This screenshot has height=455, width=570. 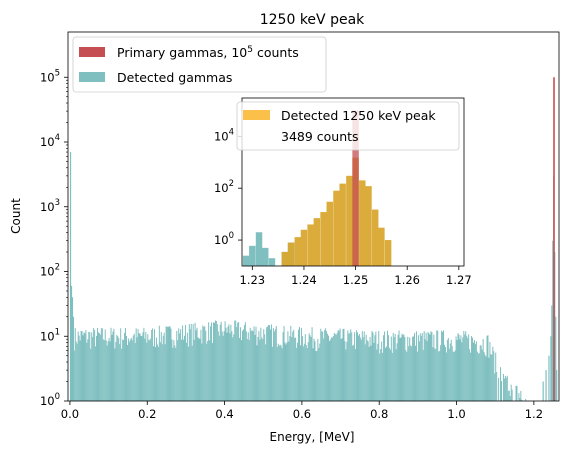 I want to click on inset-y-tick-label: 102, so click(x=224, y=187).